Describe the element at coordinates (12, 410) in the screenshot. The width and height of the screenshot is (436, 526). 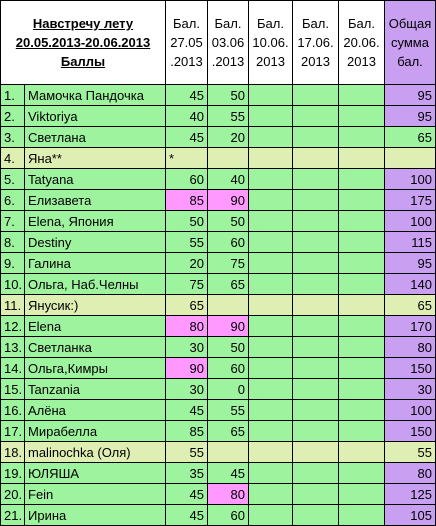
I see `row-number: 16.` at that location.